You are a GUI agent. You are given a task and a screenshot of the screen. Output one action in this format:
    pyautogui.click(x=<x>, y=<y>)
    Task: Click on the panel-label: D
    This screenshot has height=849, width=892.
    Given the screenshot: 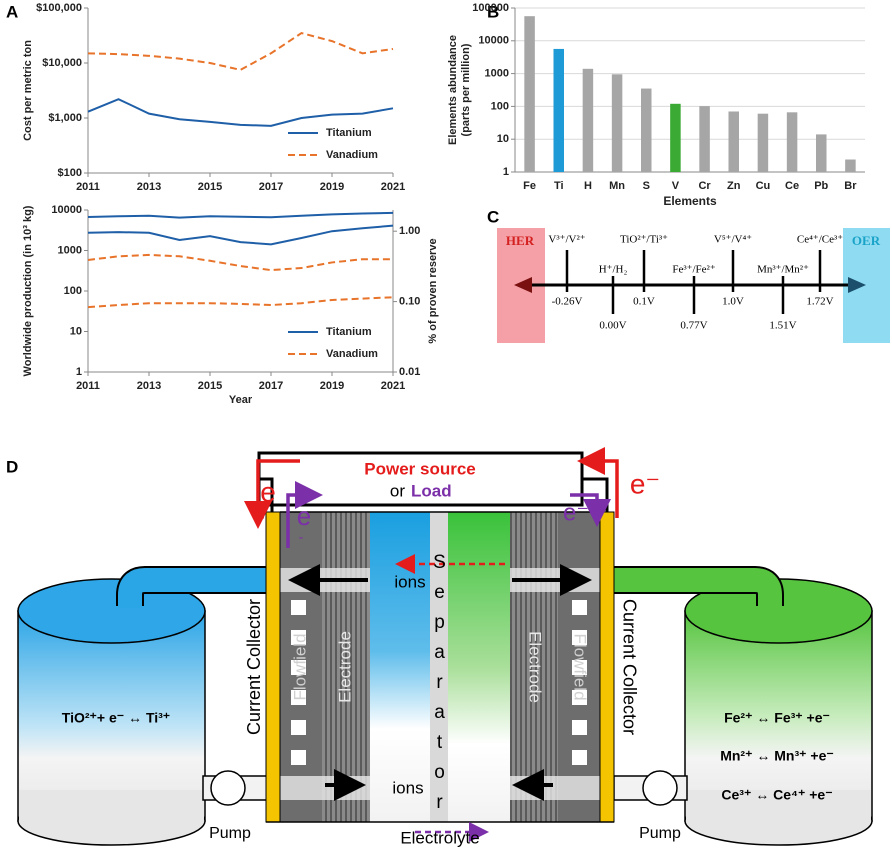 What is the action you would take?
    pyautogui.click(x=12, y=466)
    